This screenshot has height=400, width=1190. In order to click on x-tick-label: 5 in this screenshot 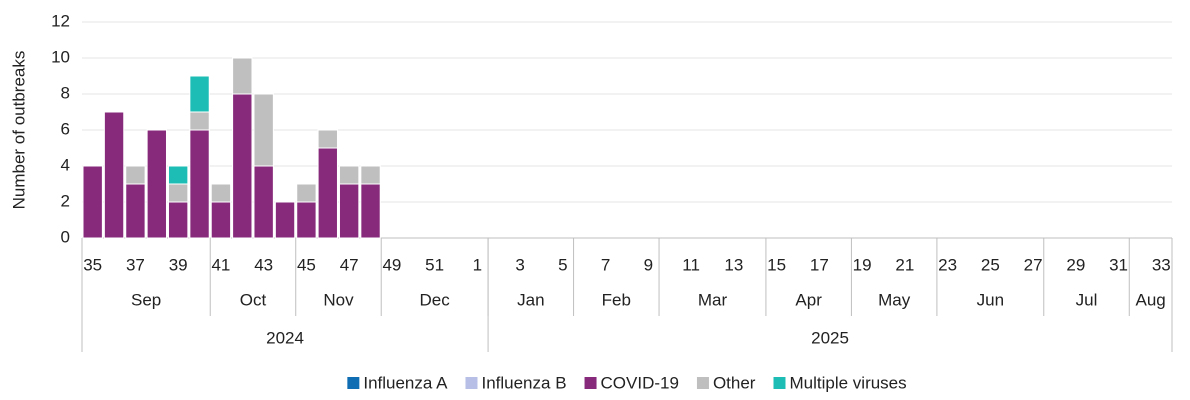, I will do `click(562, 264)`.